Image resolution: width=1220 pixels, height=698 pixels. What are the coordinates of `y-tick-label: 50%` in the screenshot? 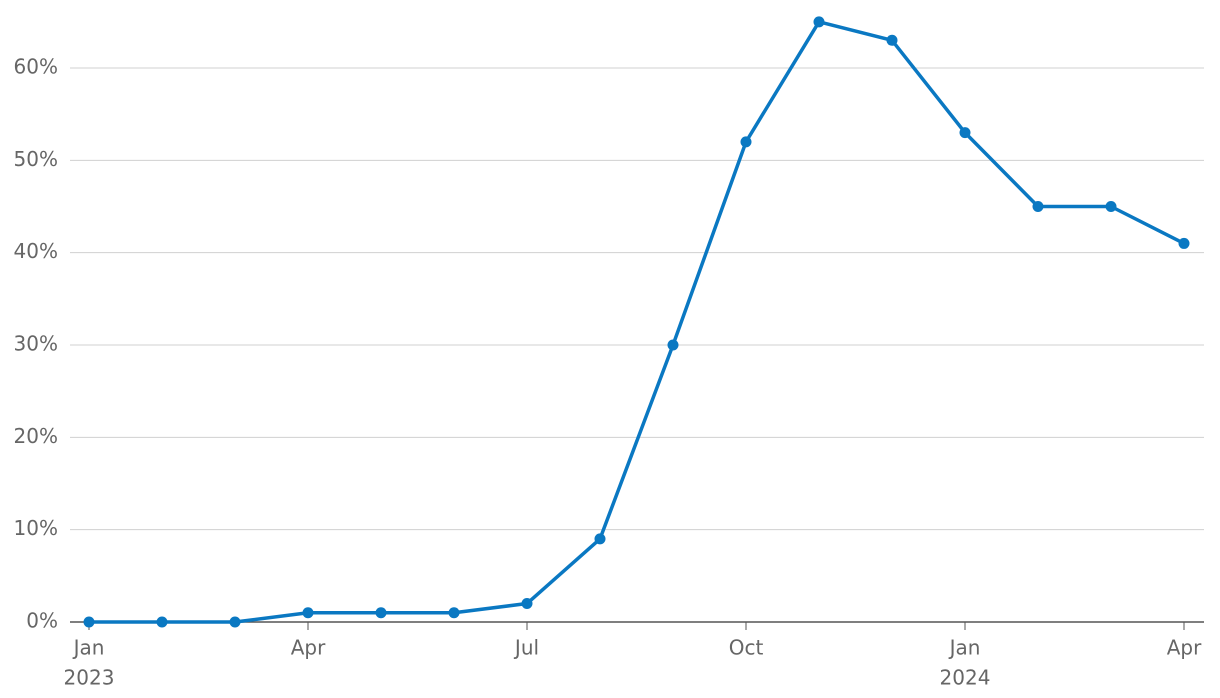 It's located at (36, 159).